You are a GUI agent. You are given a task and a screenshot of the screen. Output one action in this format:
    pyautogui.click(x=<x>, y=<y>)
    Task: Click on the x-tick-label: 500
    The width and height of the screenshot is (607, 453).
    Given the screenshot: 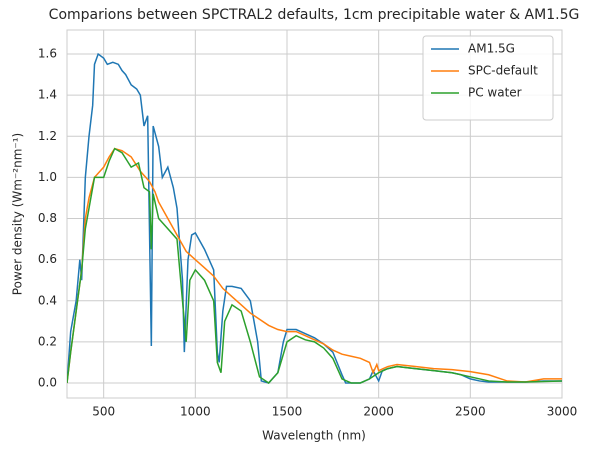 What is the action you would take?
    pyautogui.click(x=103, y=412)
    